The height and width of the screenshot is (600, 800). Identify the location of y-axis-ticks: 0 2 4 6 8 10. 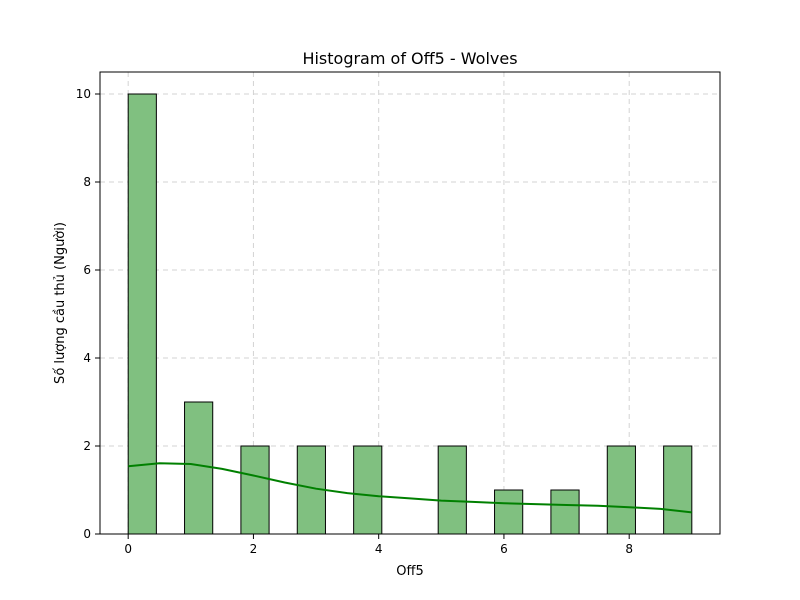
(88, 314).